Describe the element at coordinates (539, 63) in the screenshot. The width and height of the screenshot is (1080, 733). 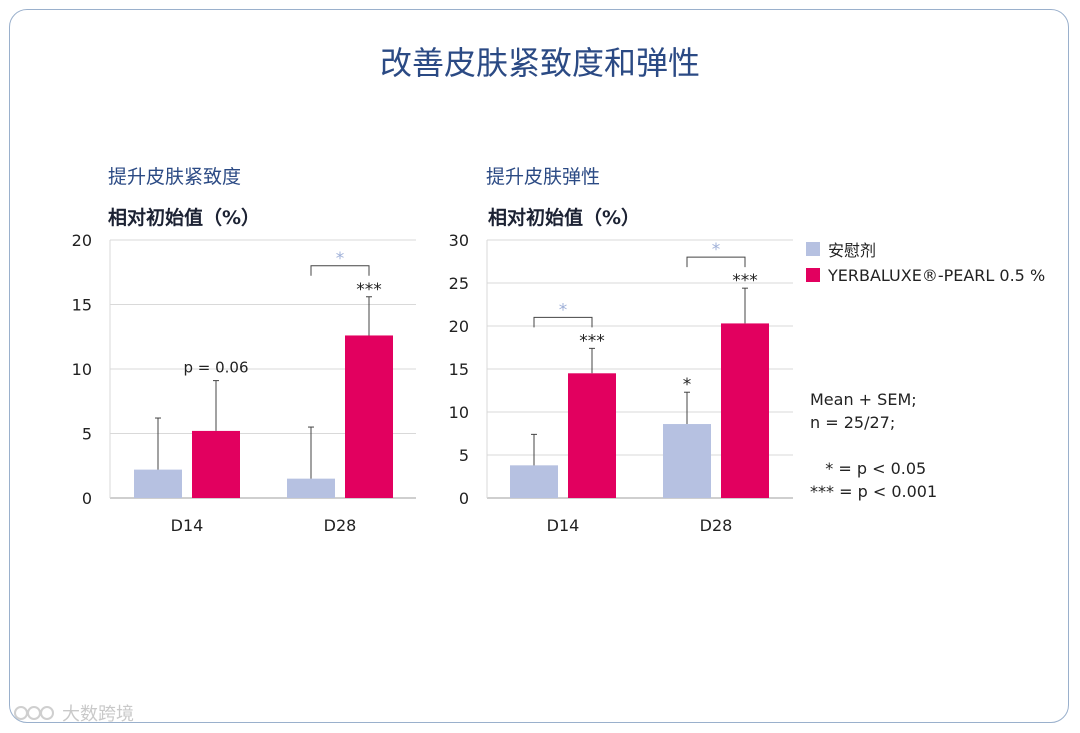
I see `page-title: 改善皮肤紧致度和弹性` at that location.